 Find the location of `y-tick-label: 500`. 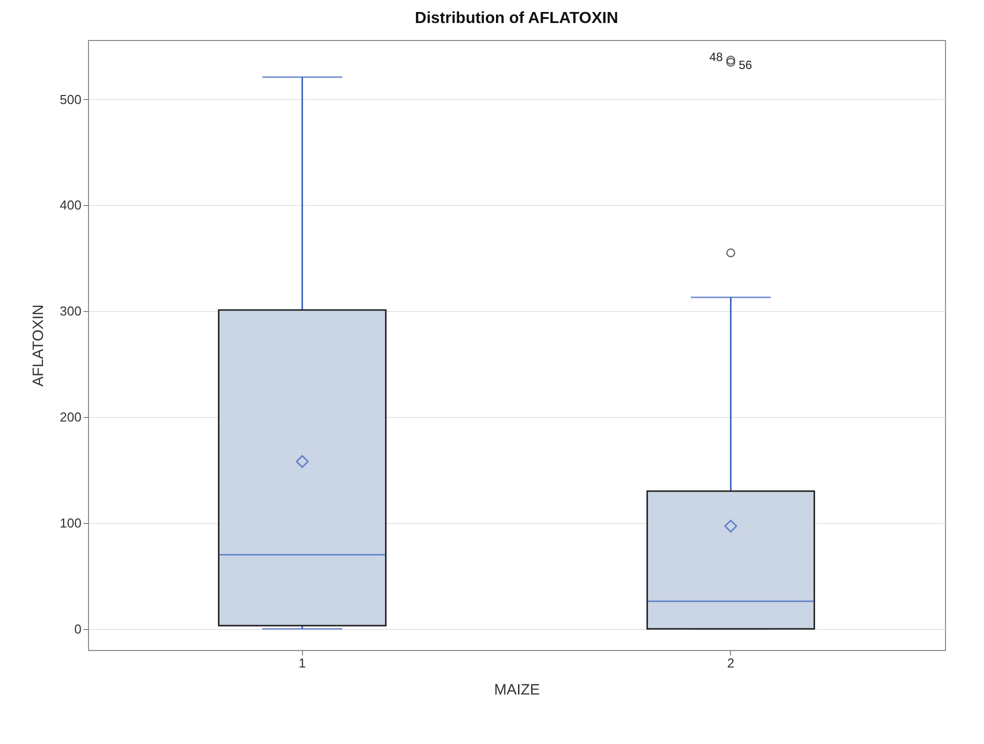

y-tick-label: 500 is located at coordinates (71, 99).